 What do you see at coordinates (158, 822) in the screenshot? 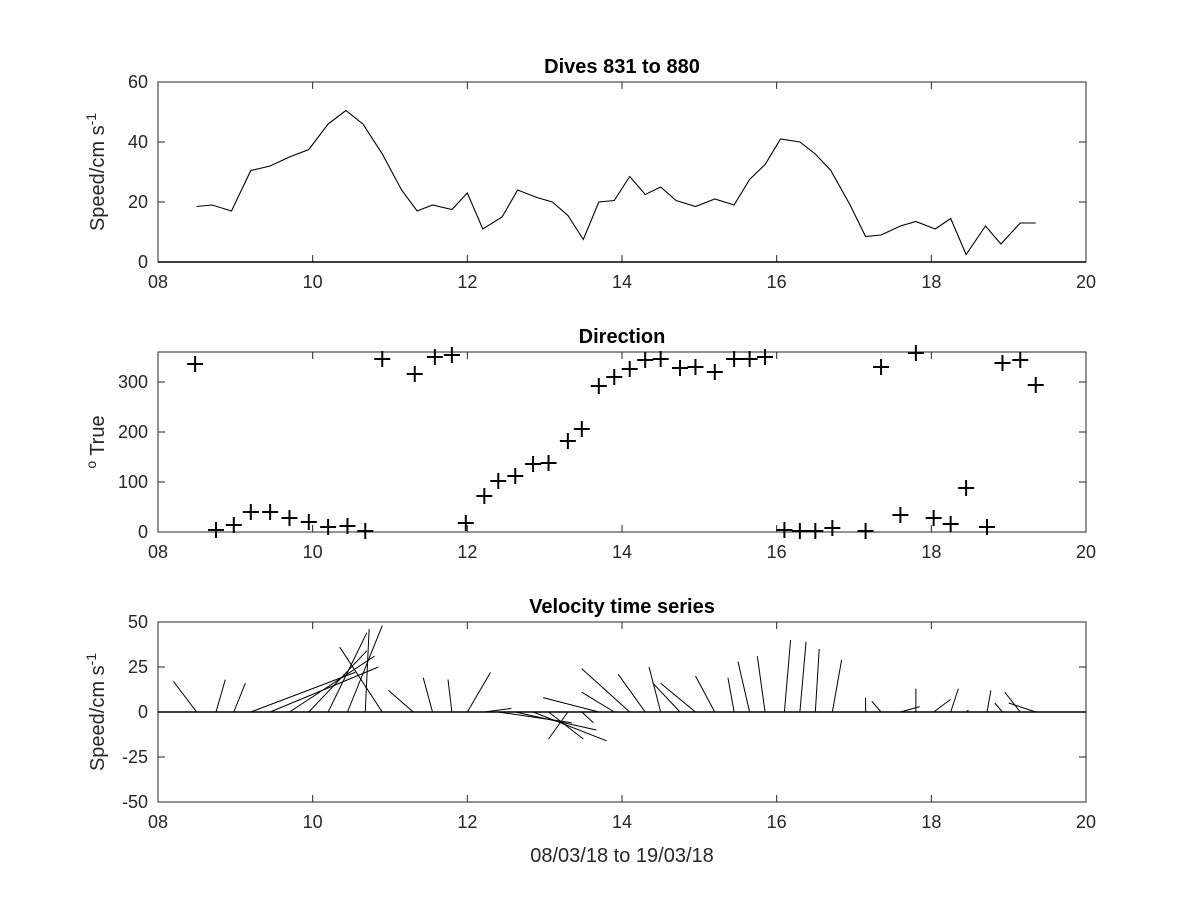
I see `x-tick-label: 08` at bounding box center [158, 822].